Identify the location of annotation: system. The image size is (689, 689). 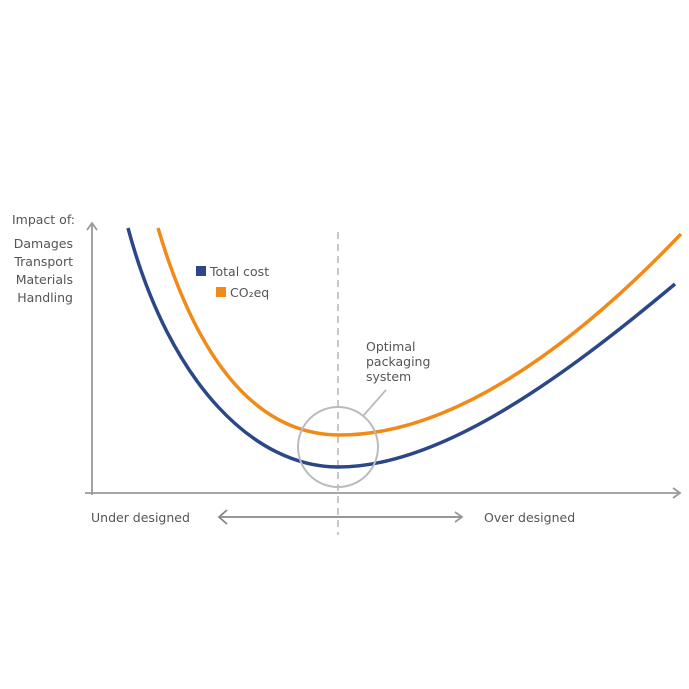
(388, 376).